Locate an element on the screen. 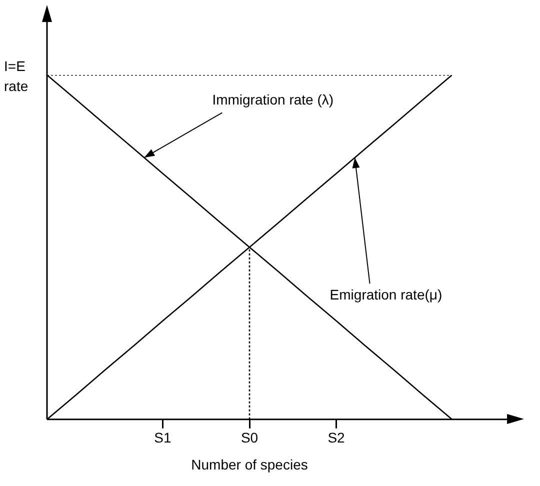 Image resolution: width=540 pixels, height=486 pixels. annotation: Immigration rate (λ) is located at coordinates (273, 100).